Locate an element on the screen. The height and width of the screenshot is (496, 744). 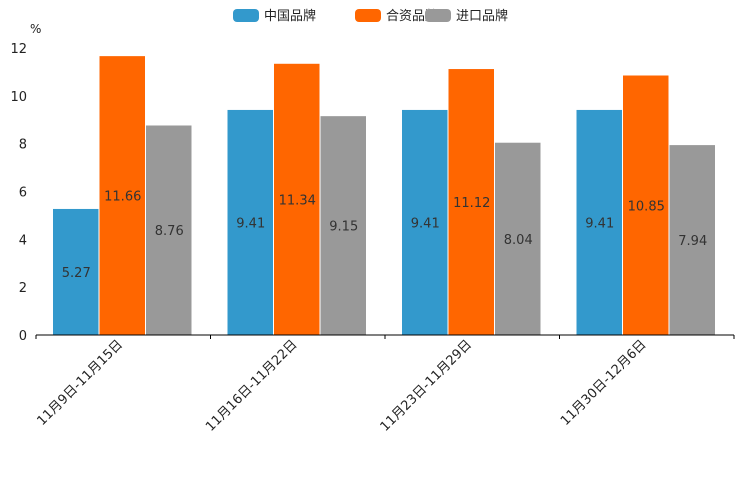
x-tick-label: 11月23日-11月29日 is located at coordinates (426, 385).